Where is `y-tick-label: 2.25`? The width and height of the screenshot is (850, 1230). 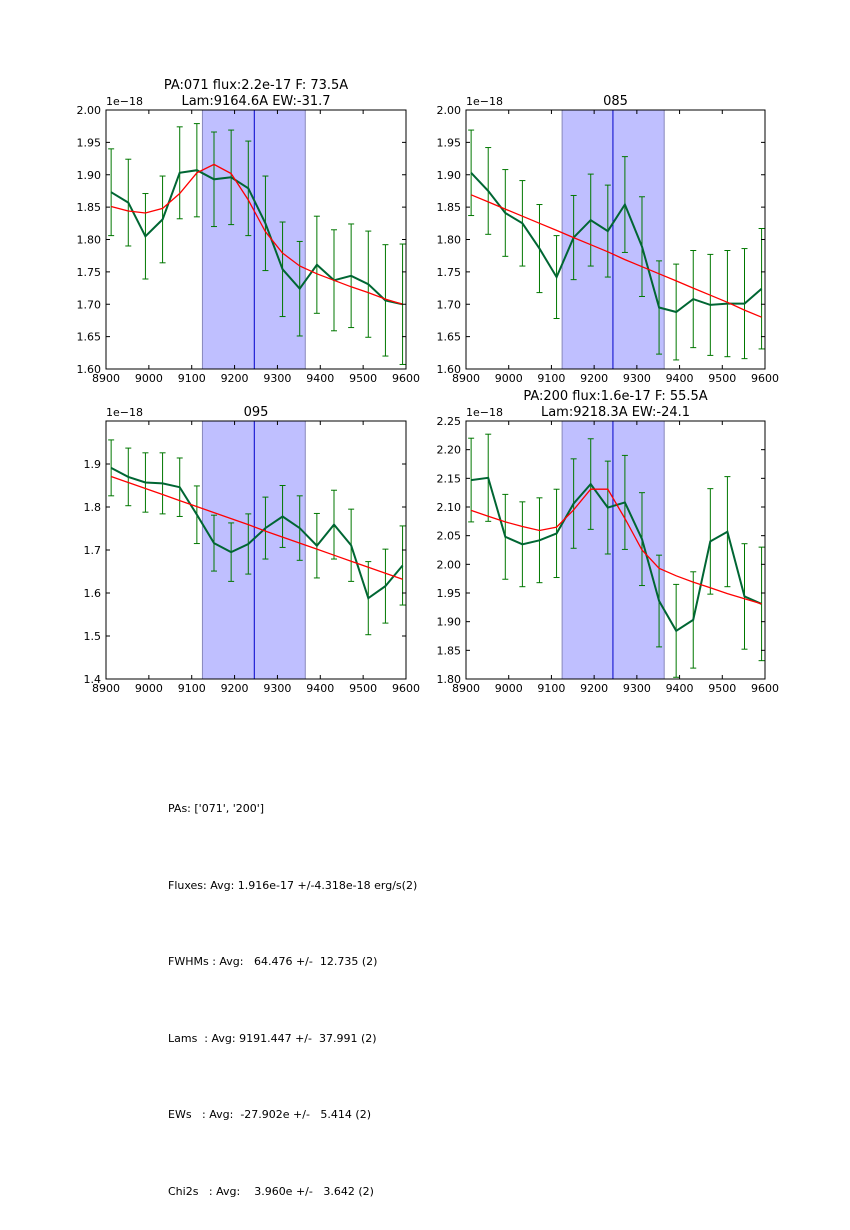 y-tick-label: 2.25 is located at coordinates (449, 421).